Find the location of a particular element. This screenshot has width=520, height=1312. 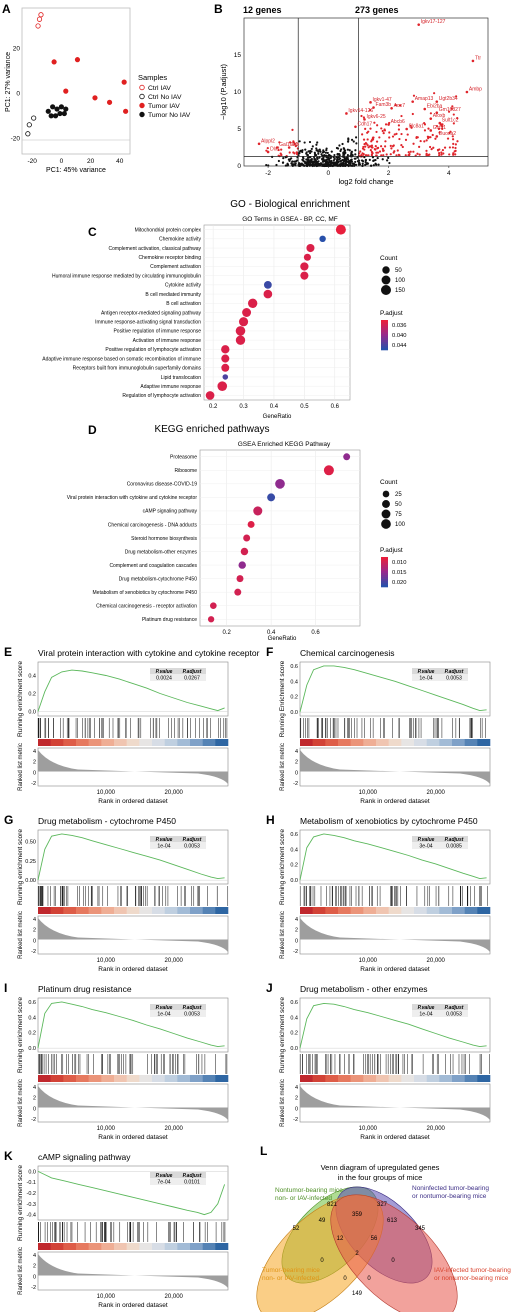

kegg-dot is located at coordinates (213, 606).